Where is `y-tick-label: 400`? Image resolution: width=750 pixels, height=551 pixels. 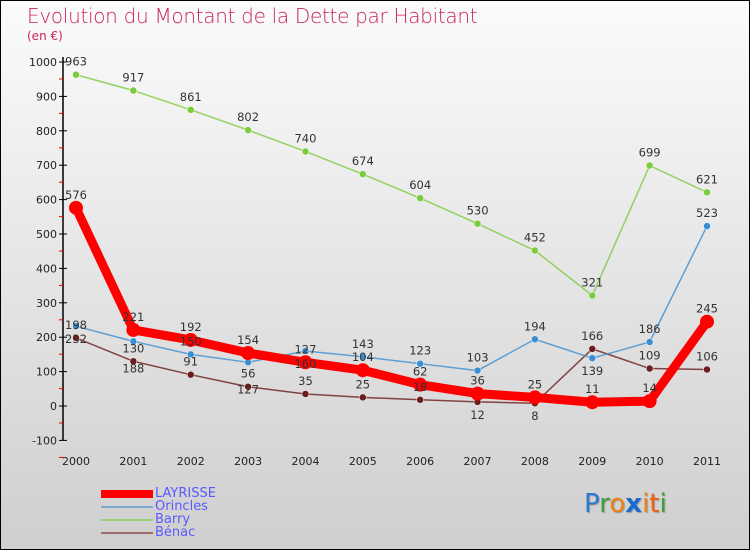 y-tick-label: 400 is located at coordinates (46, 268).